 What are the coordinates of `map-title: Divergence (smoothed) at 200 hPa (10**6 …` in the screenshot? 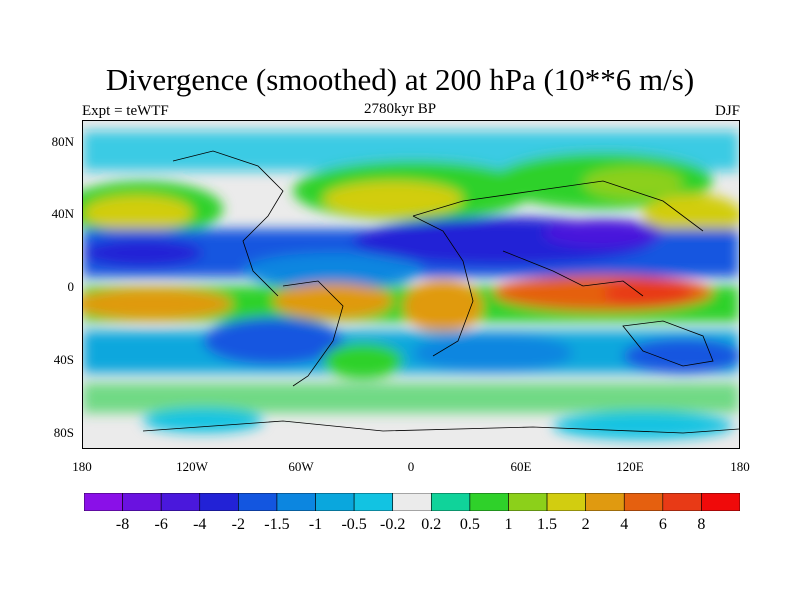 It's located at (400, 79).